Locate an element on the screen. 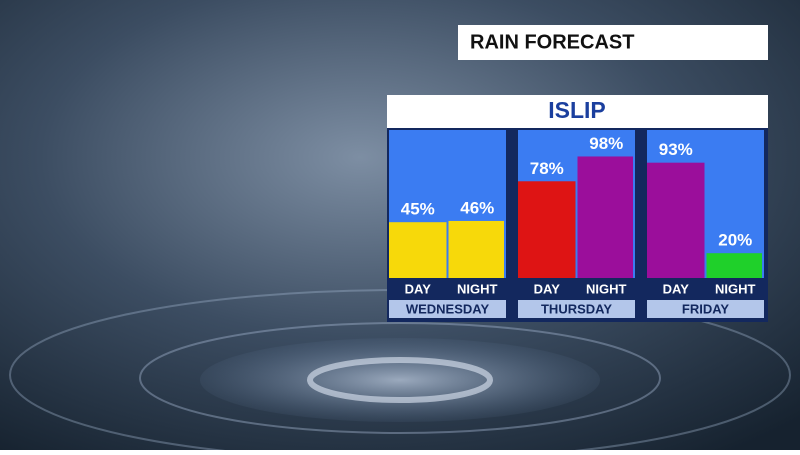 This screenshot has height=455, width=800. subtitle: ISLIP is located at coordinates (577, 110).